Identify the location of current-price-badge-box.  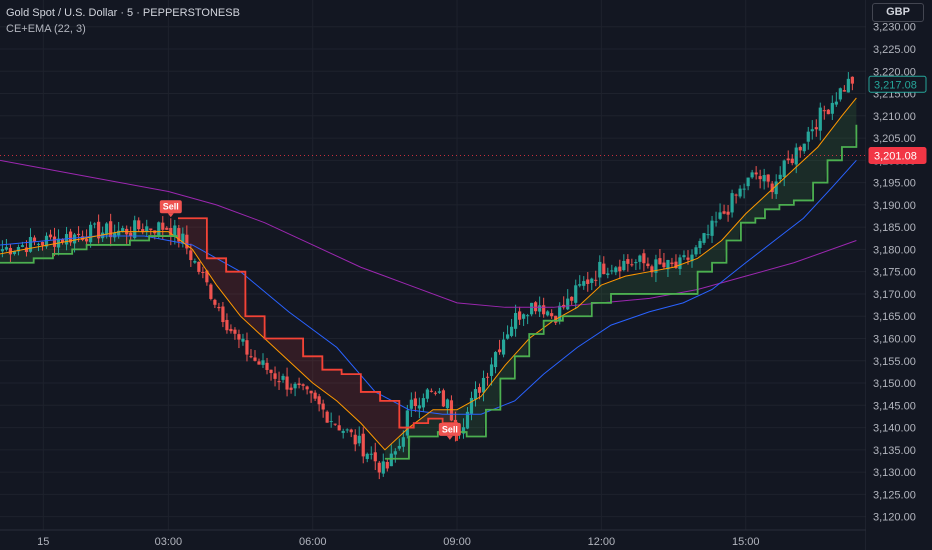
(897, 156).